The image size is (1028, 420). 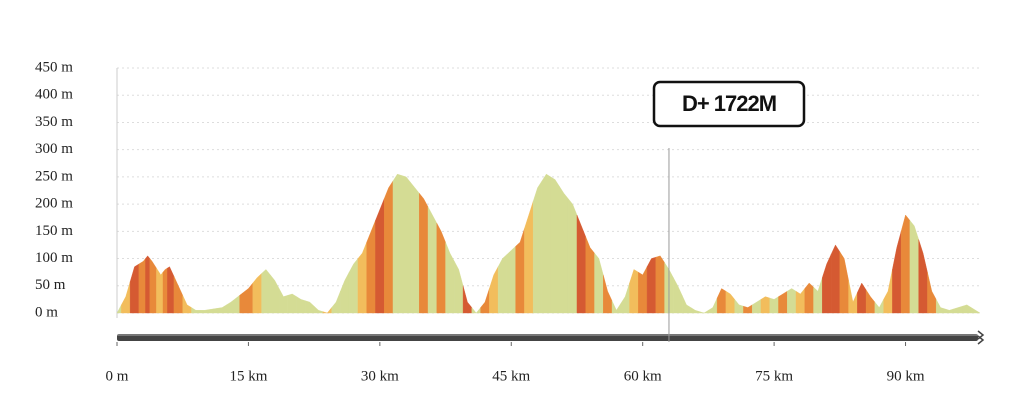 I want to click on annotation-text: D+ 1722M, so click(x=729, y=103).